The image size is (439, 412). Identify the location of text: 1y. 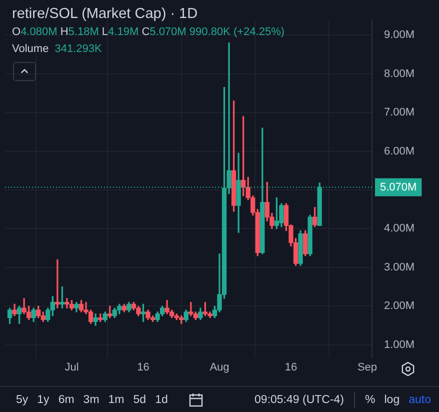
(43, 400).